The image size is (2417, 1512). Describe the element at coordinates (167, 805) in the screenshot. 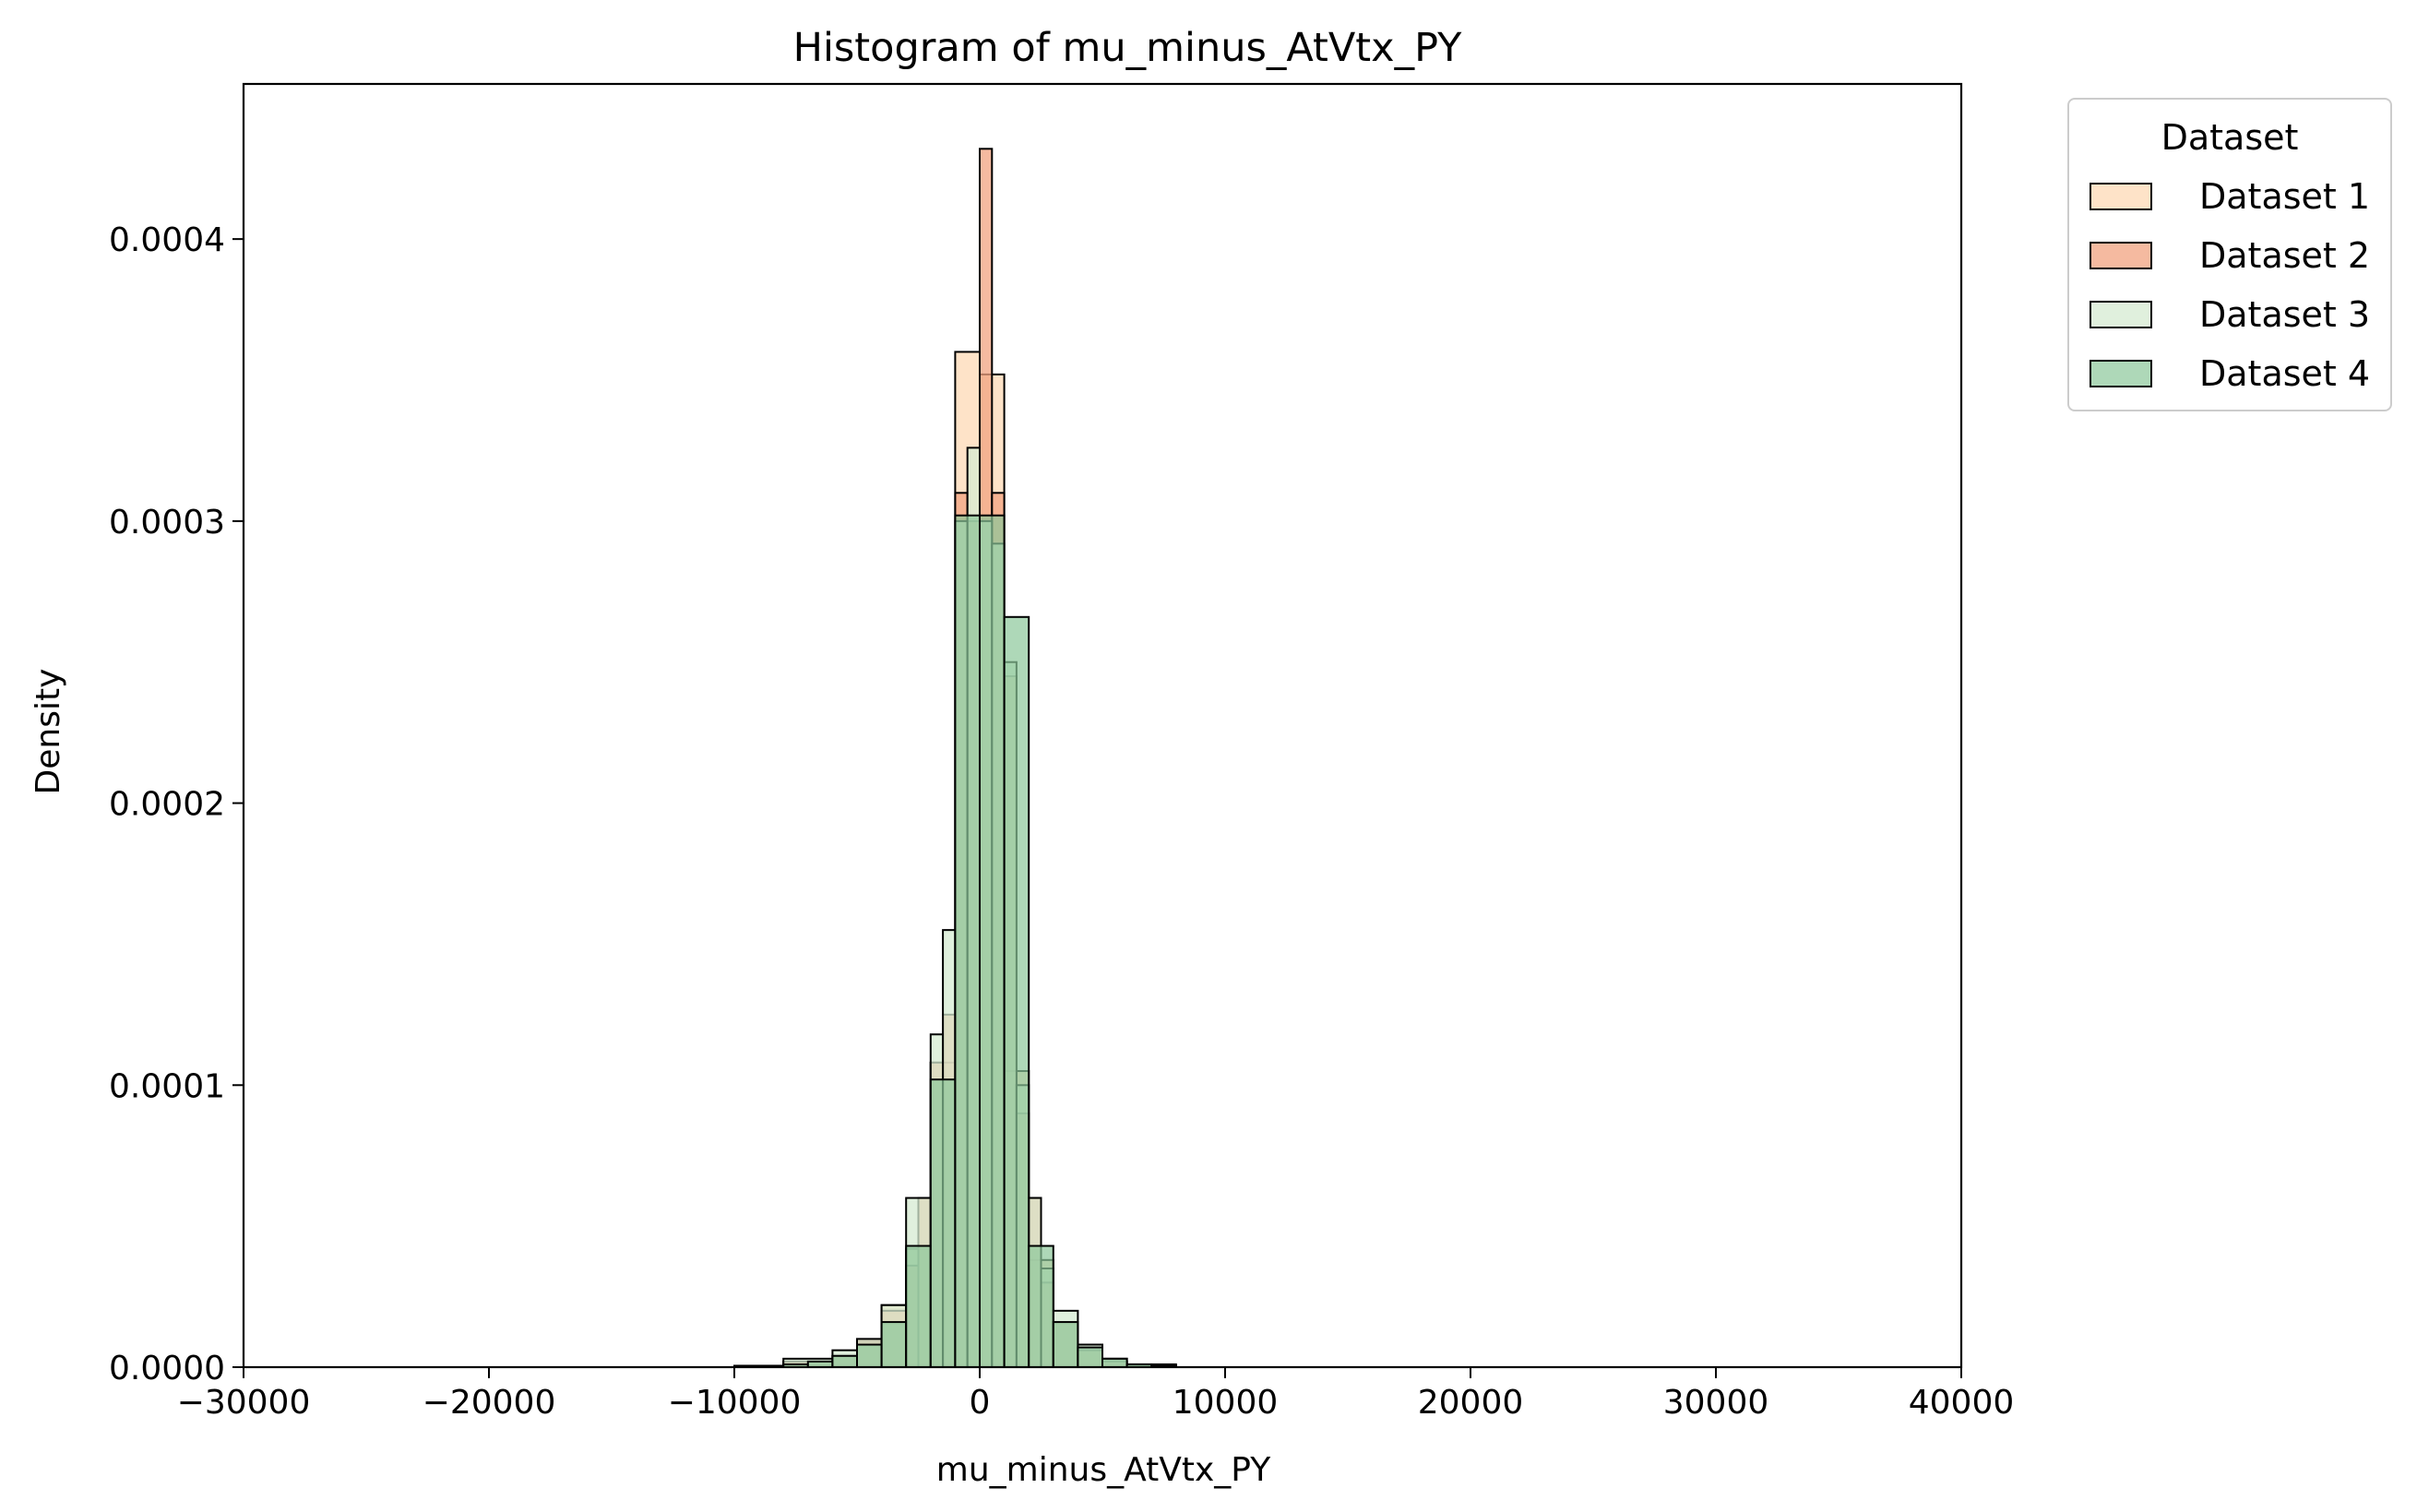

I see `y-tick-label: 0.0002` at that location.